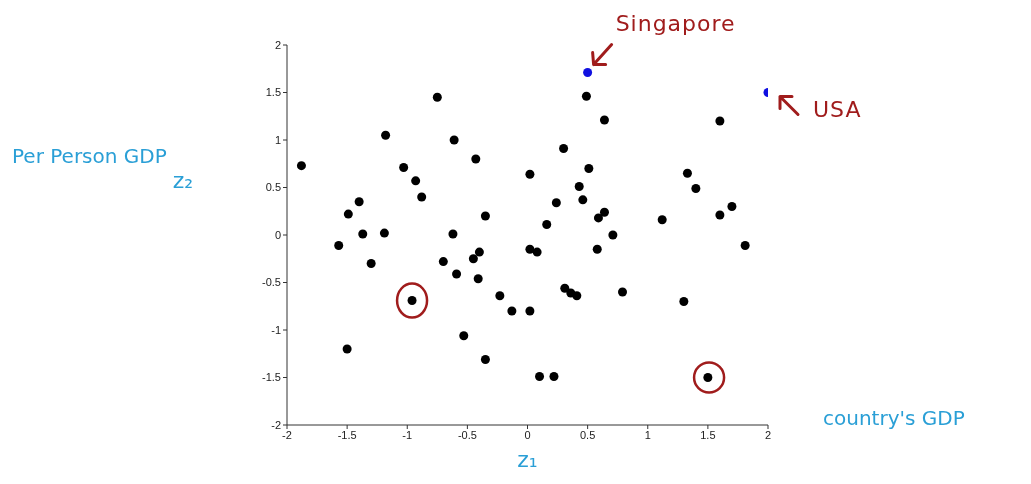  I want to click on x-axis-title: z₁, so click(527, 459).